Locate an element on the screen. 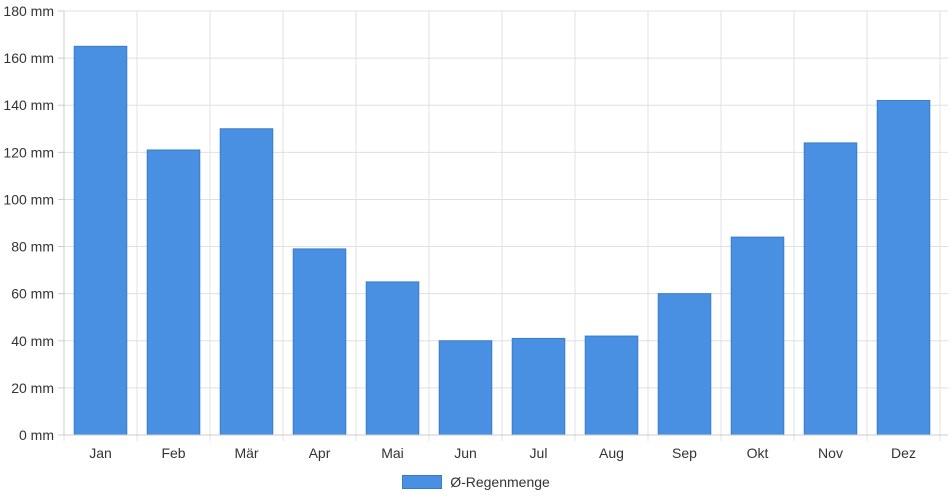 Image resolution: width=952 pixels, height=500 pixels. x-tick-label: Jun is located at coordinates (465, 453).